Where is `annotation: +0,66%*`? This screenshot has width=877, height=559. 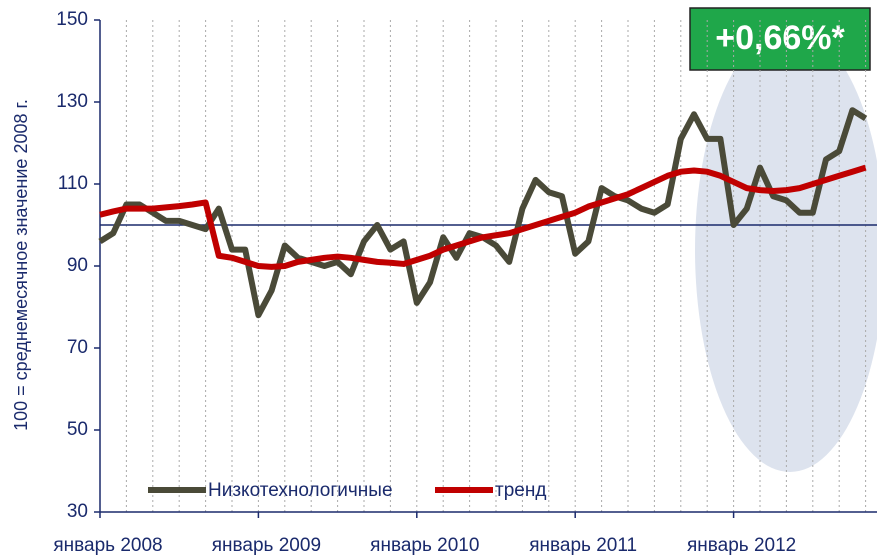
annotation: +0,66%* is located at coordinates (780, 38).